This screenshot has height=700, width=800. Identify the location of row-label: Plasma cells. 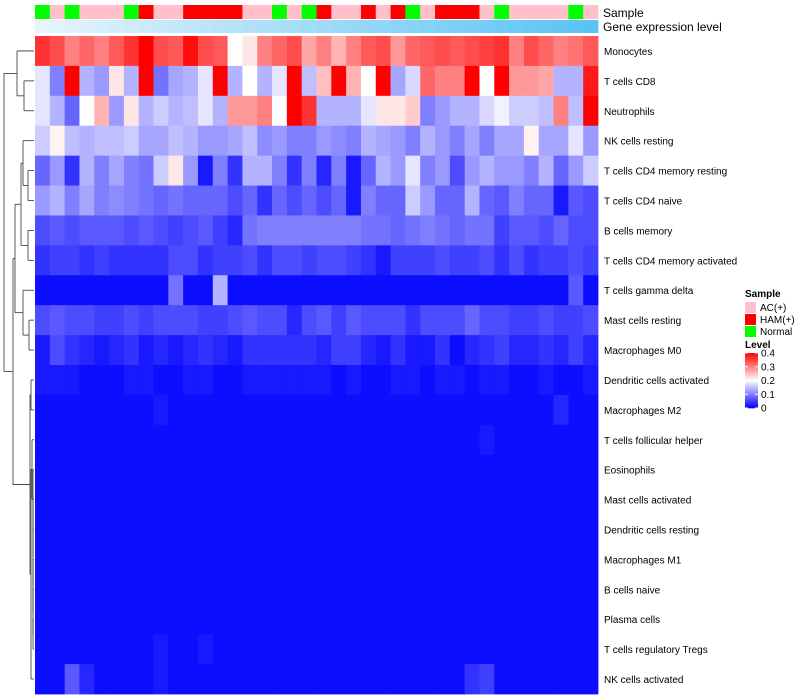
(632, 620).